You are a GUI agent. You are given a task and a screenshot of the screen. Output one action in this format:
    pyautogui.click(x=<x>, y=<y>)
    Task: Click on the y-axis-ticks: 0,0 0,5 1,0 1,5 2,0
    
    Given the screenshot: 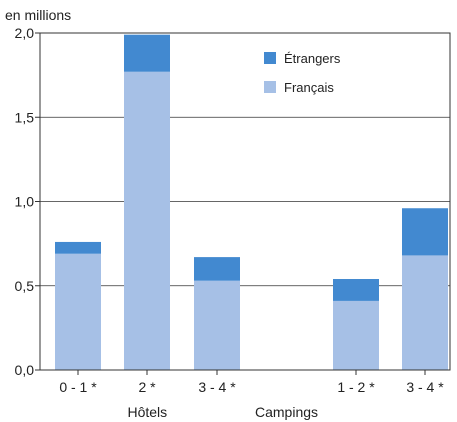 What is the action you would take?
    pyautogui.click(x=27, y=201)
    